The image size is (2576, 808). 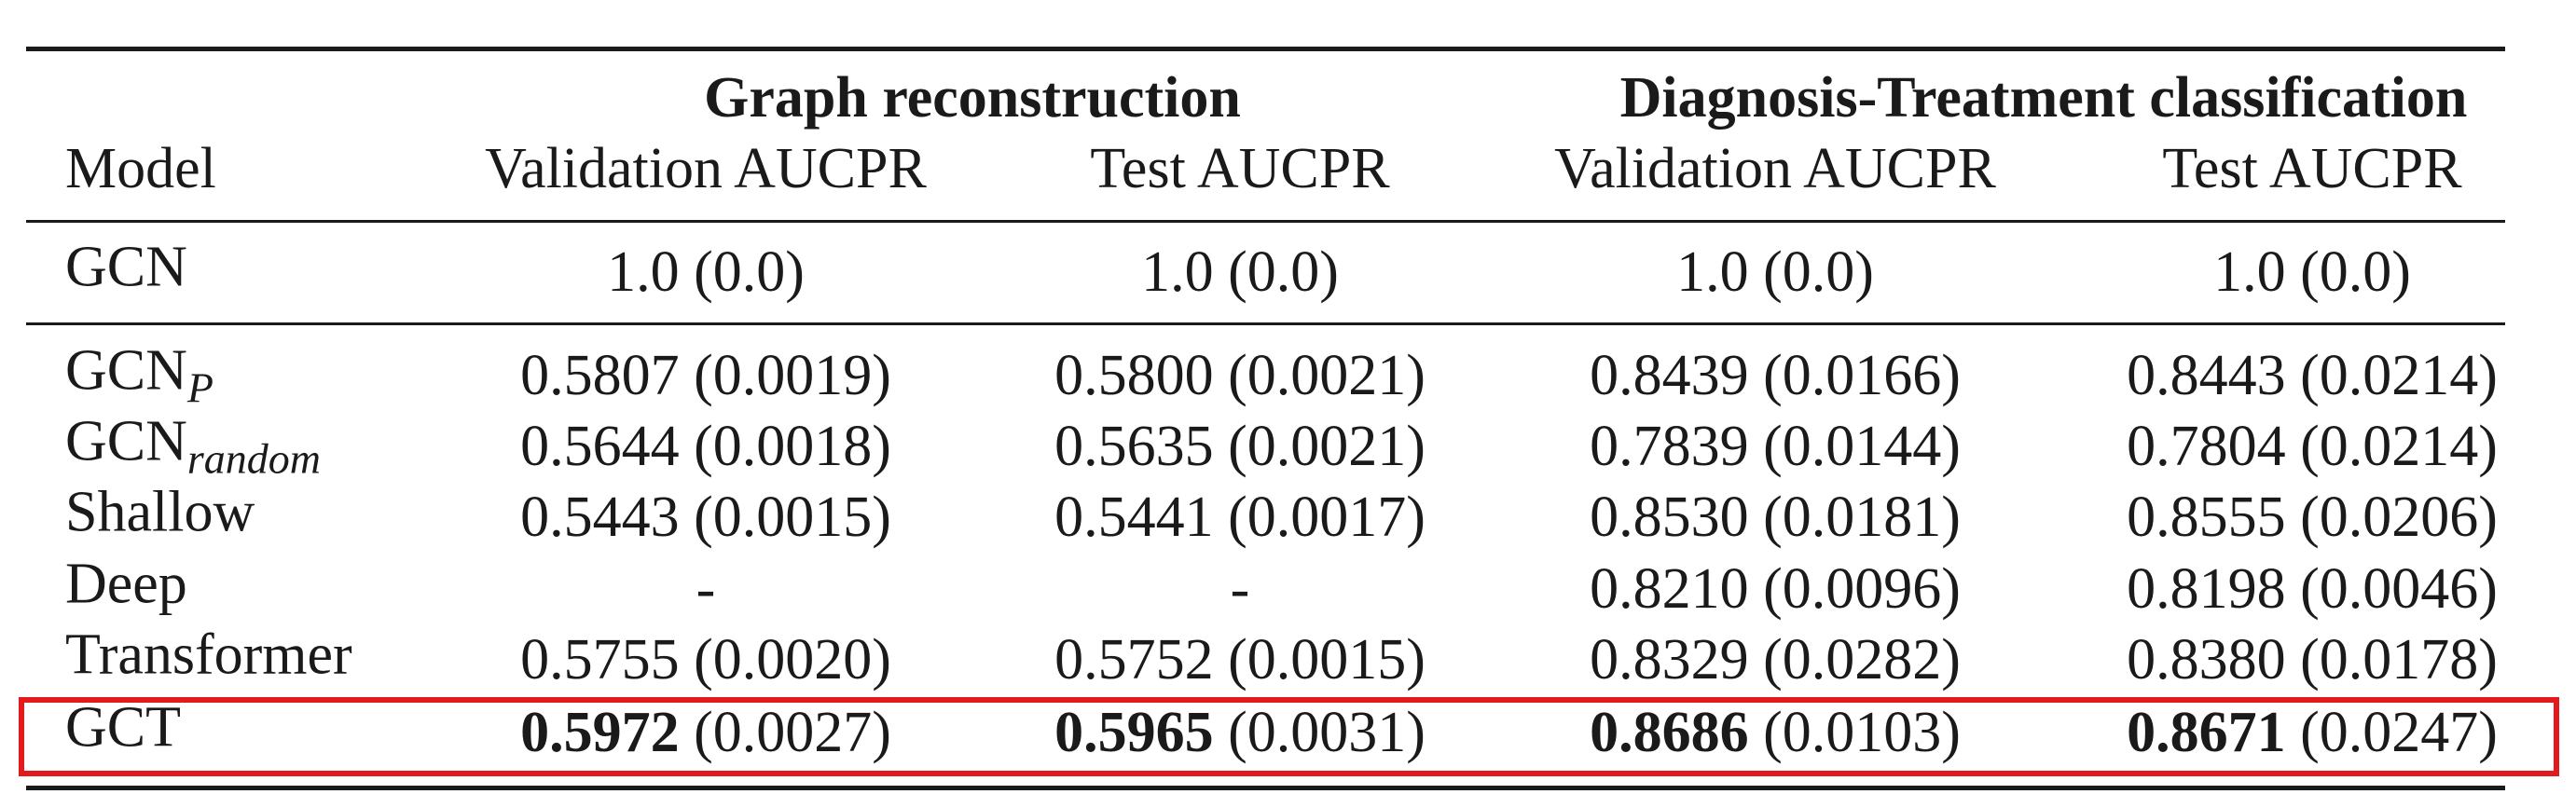 I want to click on table-cell: 0.8198 (0.0046), so click(x=2312, y=589).